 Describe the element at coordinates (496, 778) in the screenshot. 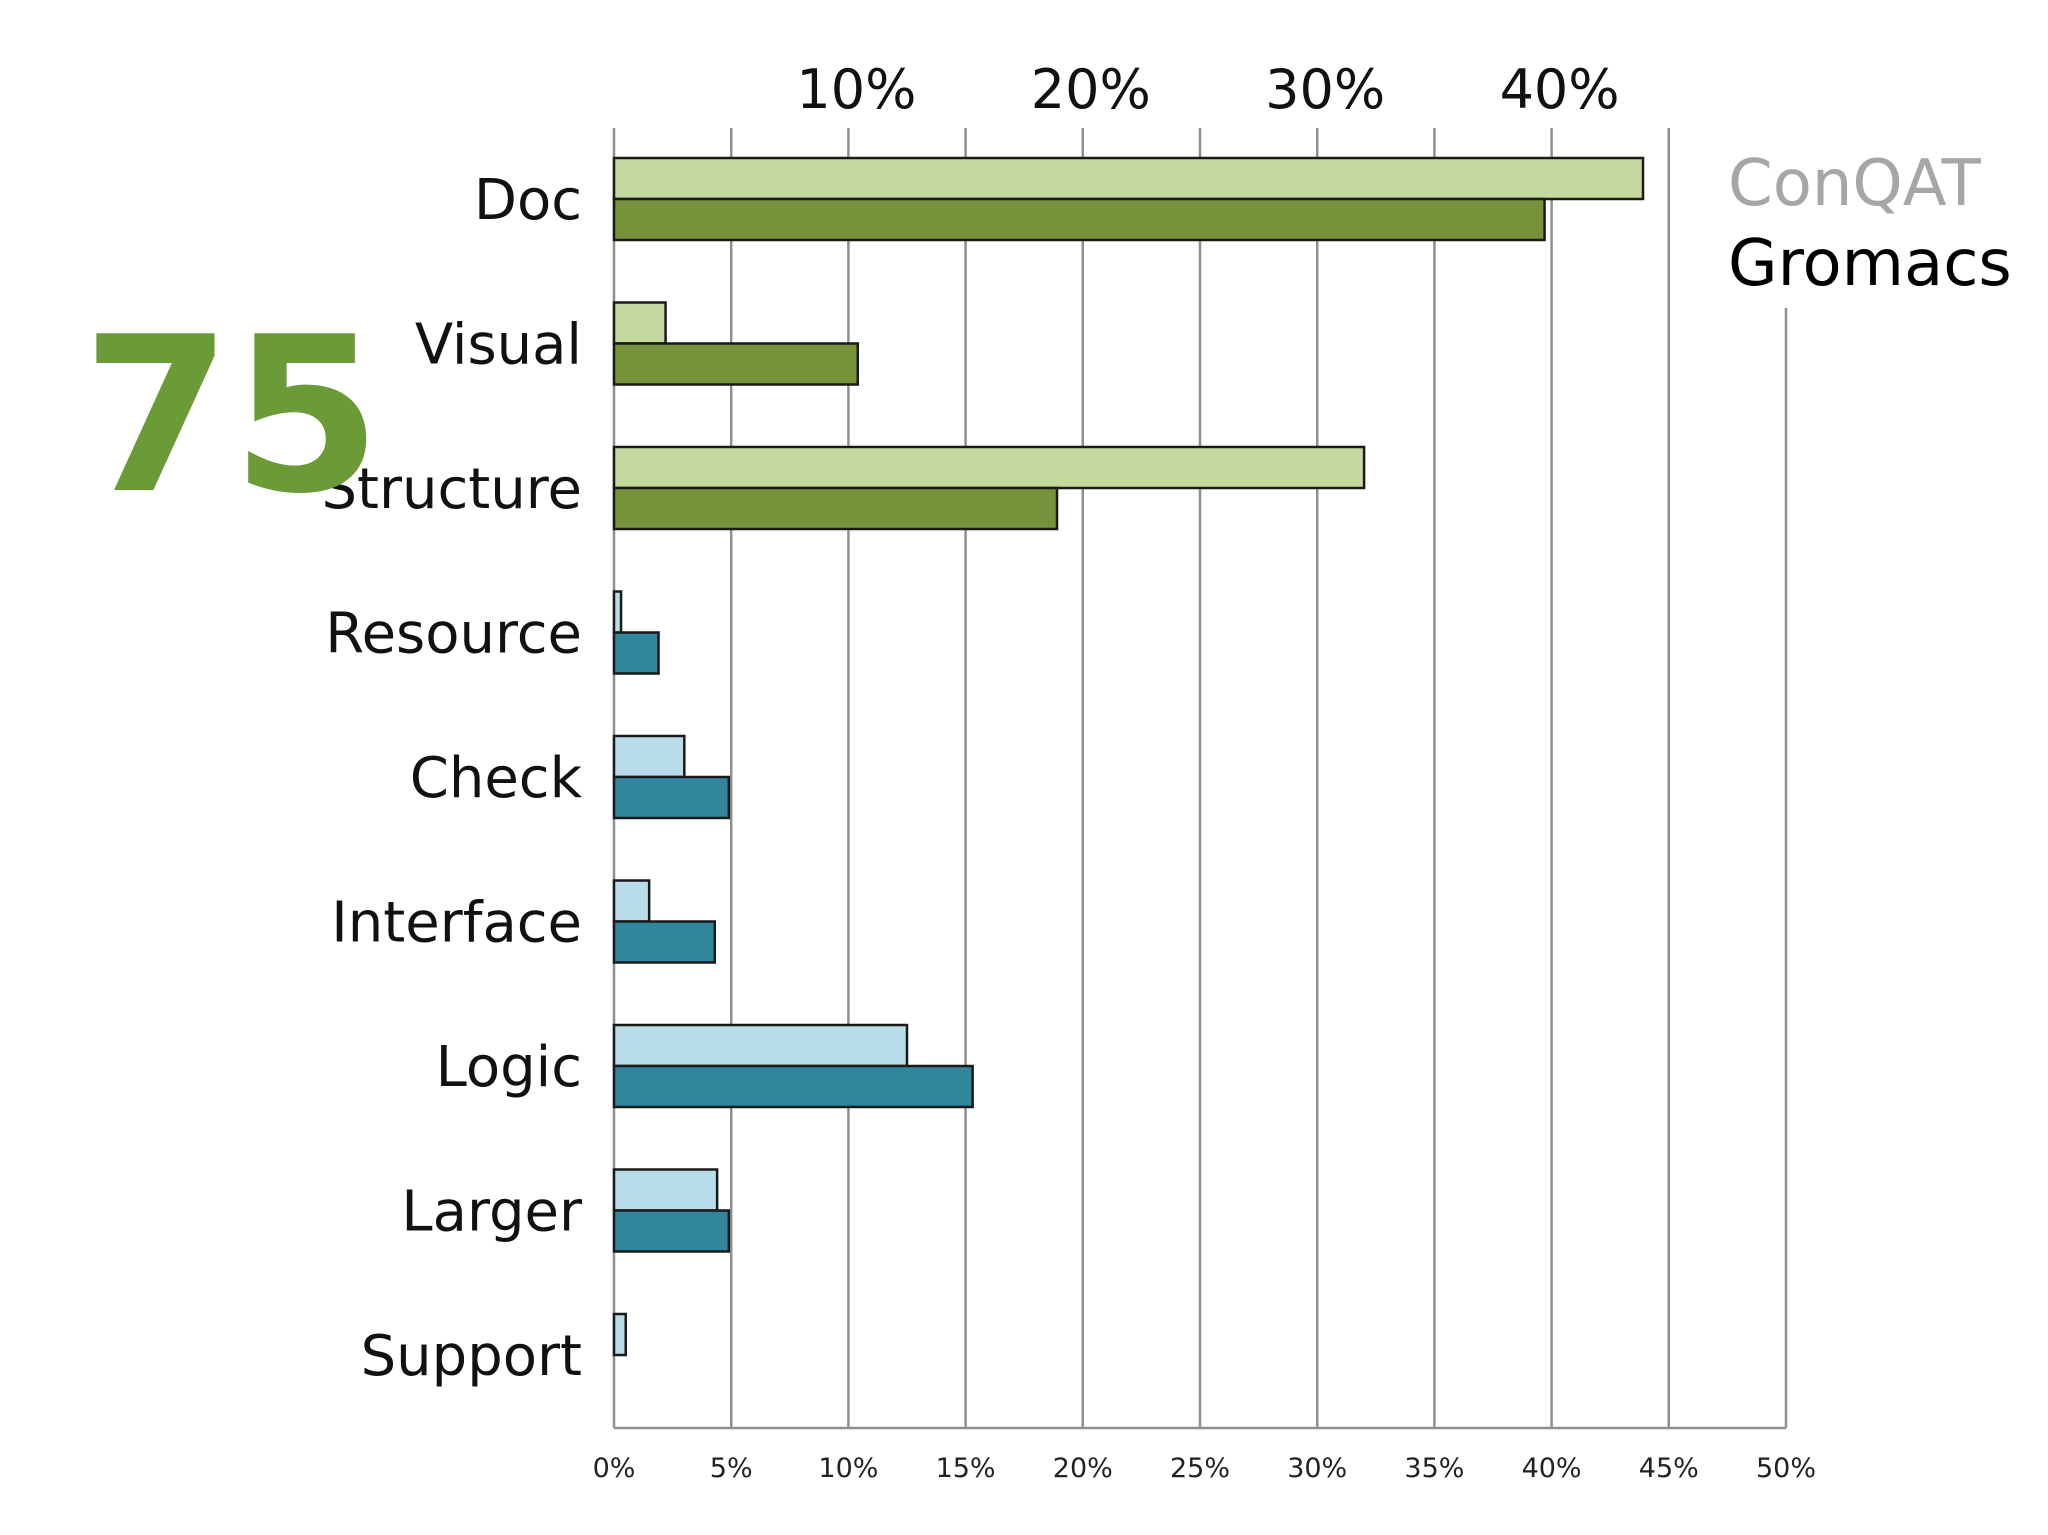

I see `category-label-check: Check` at that location.